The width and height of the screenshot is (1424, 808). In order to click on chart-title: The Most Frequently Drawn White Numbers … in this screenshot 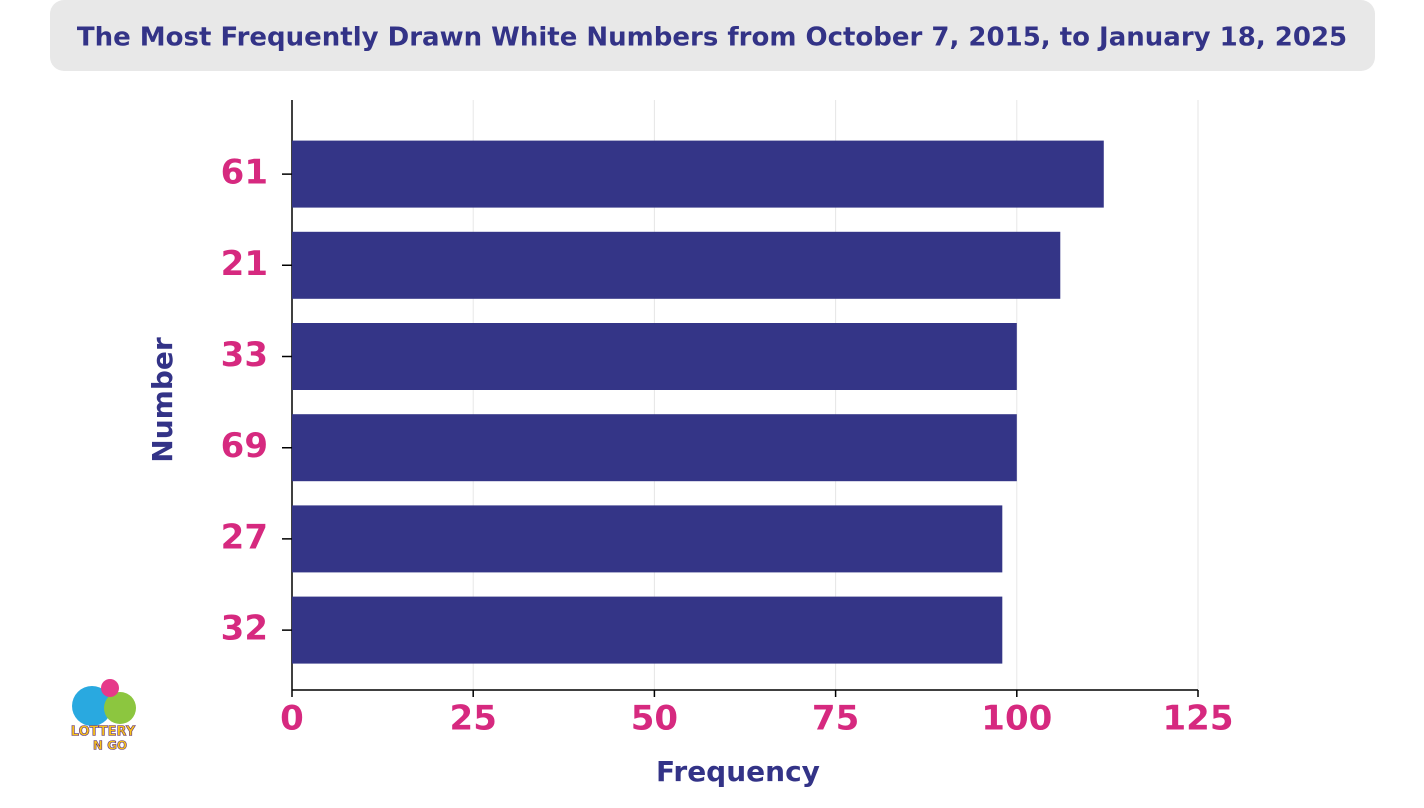, I will do `click(712, 38)`.